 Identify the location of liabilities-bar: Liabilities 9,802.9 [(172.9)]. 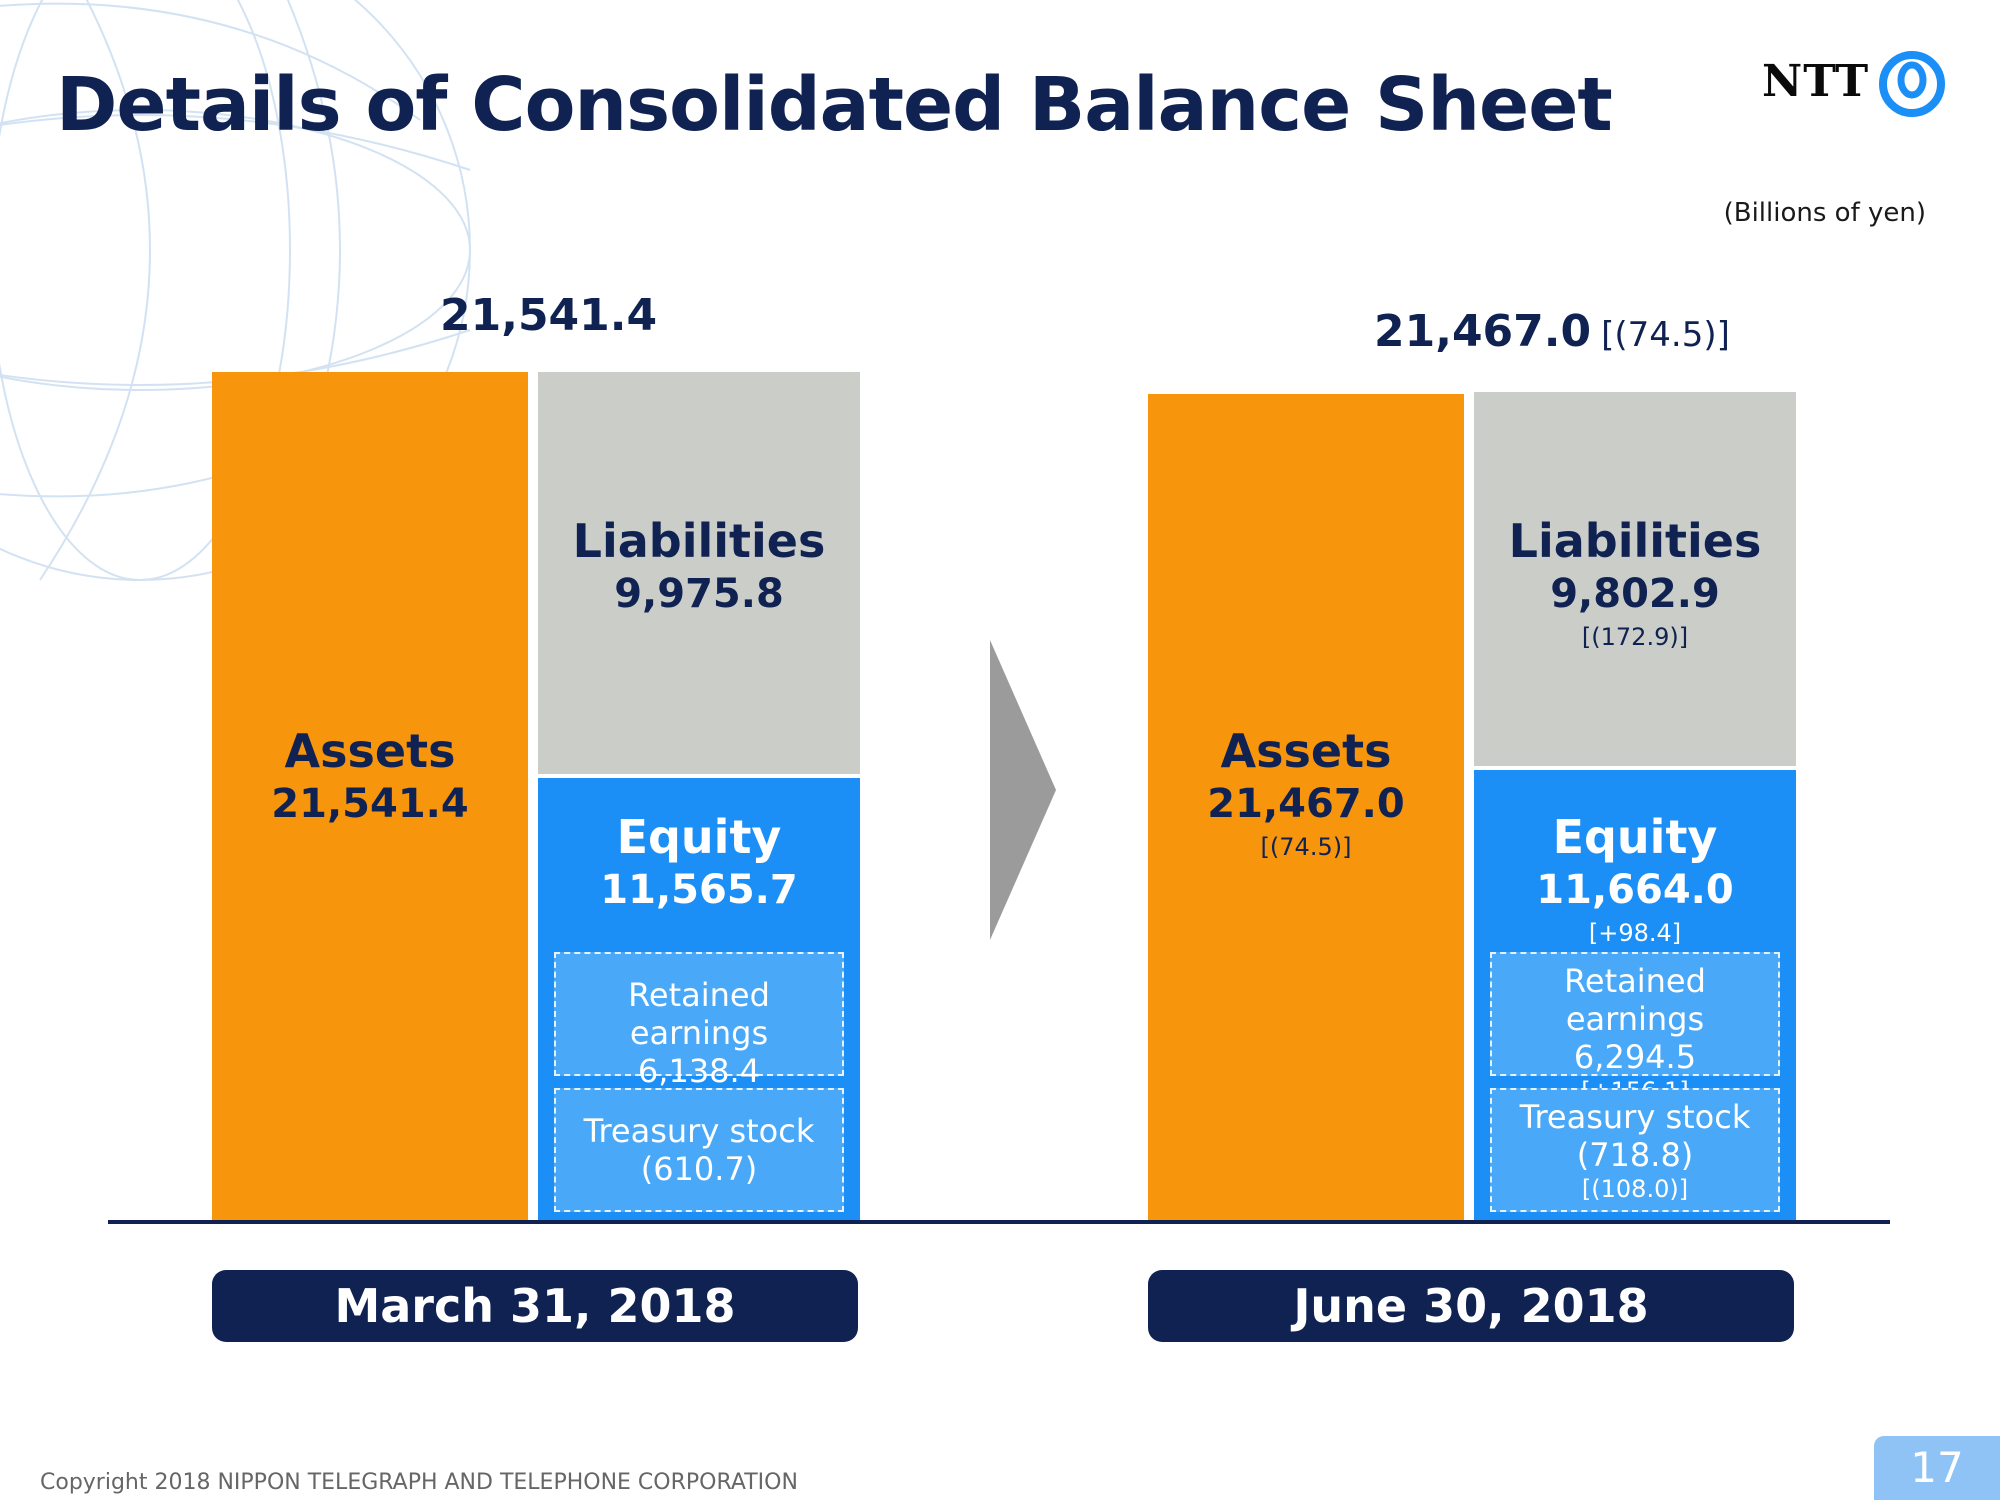
(1635, 579).